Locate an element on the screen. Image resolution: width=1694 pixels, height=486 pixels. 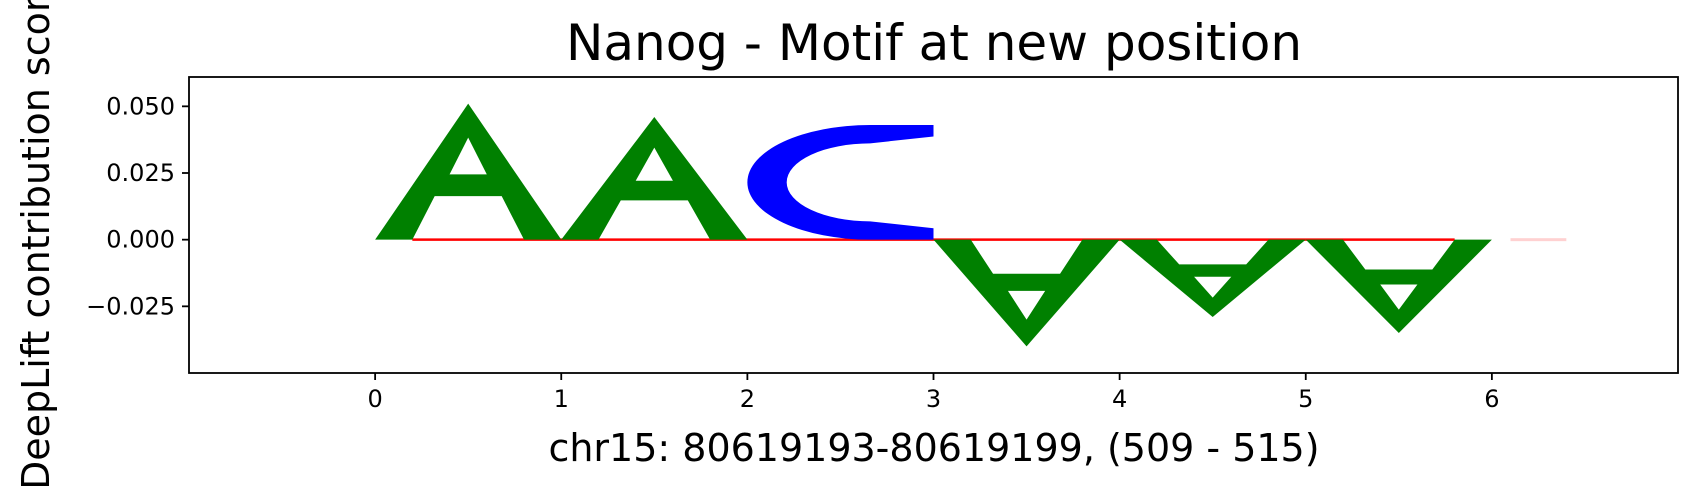
y-axis-ticks: 0.050 0.025 0.000 −0.025 is located at coordinates (137, 206).